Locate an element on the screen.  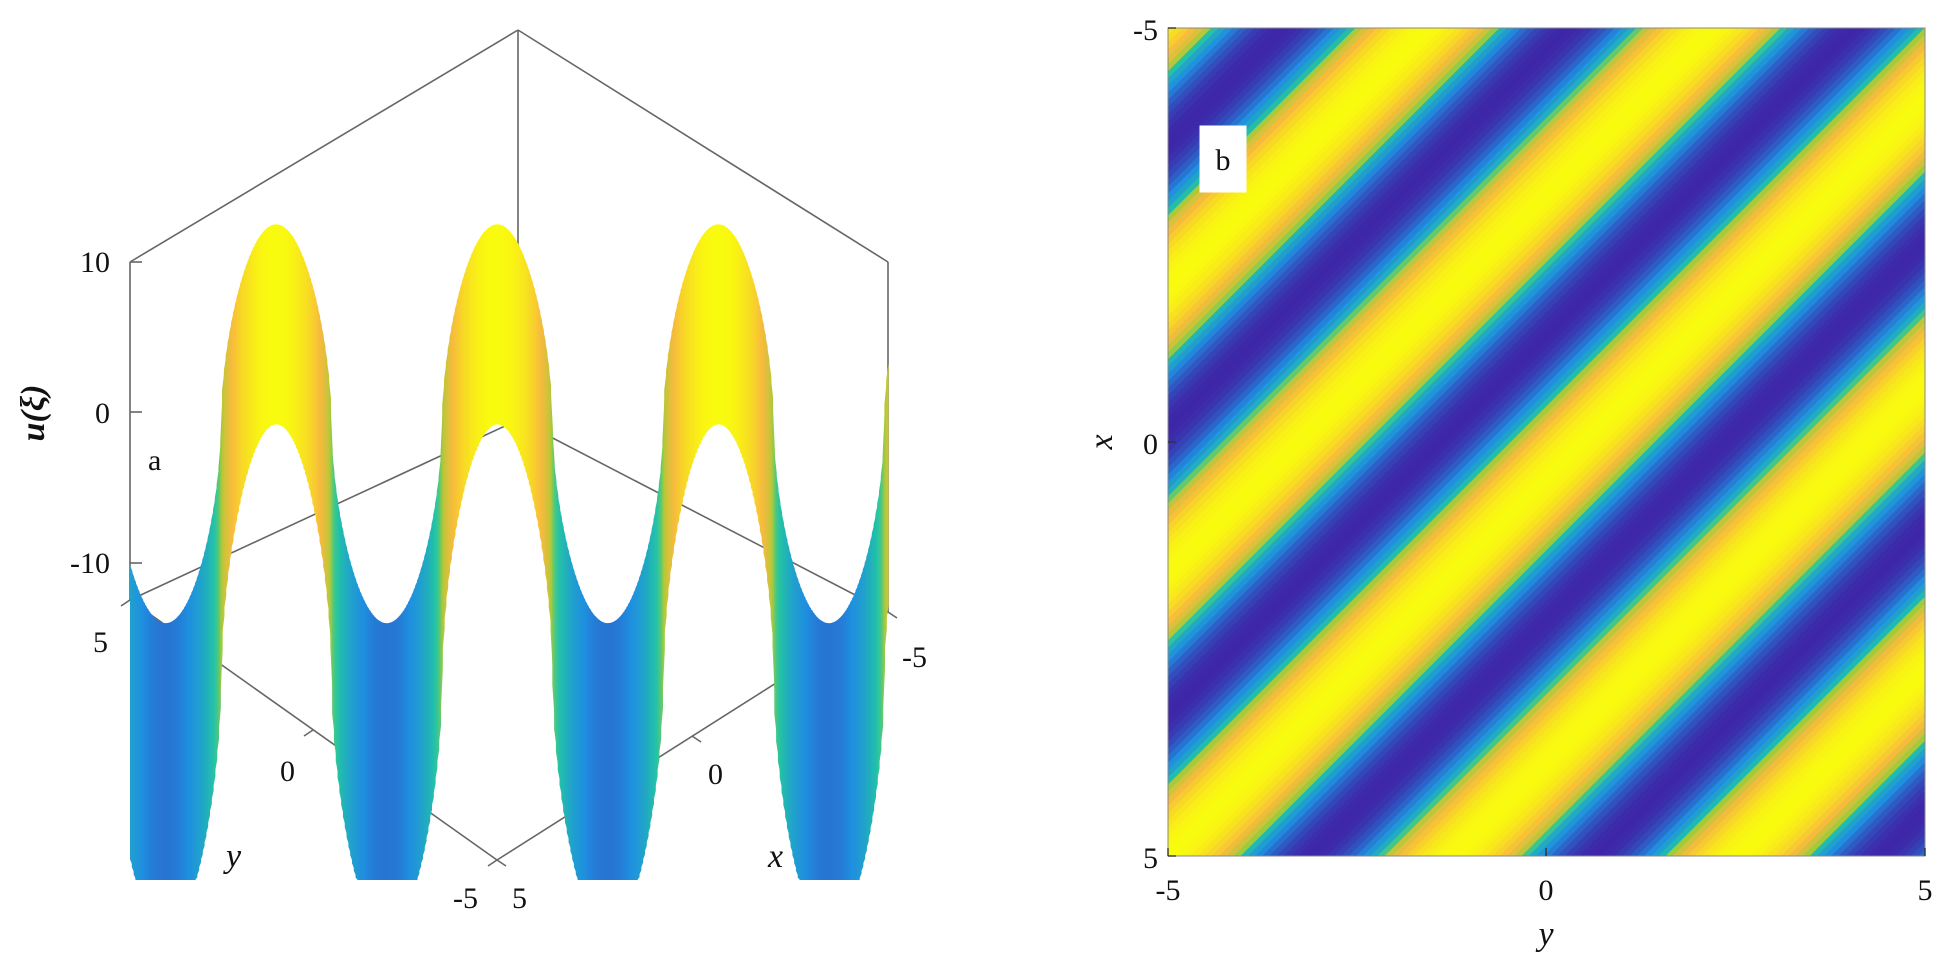
panel-a-z-tick-mid: 0 is located at coordinates (102, 413).